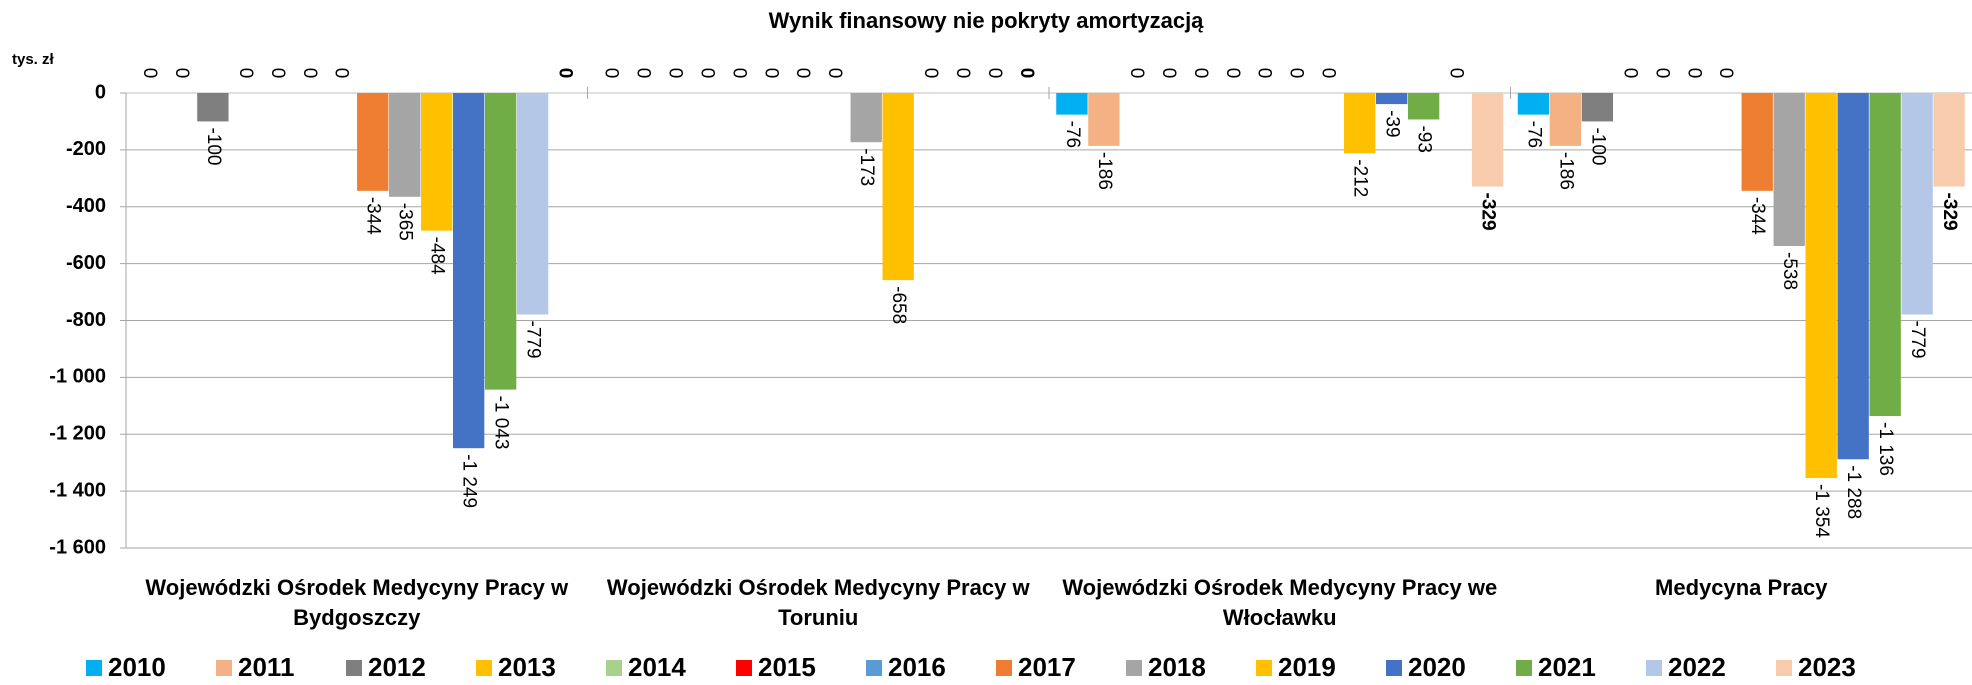 Image resolution: width=1972 pixels, height=685 pixels. I want to click on data-label: -658, so click(898, 305).